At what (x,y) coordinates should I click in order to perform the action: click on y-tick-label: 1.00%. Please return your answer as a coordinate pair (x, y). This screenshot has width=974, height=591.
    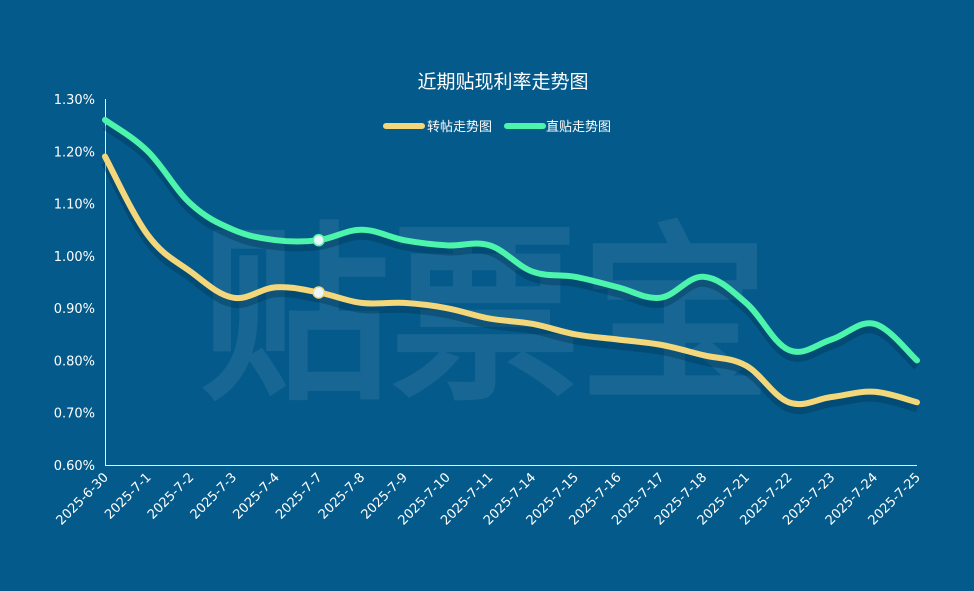
    Looking at the image, I should click on (74, 257).